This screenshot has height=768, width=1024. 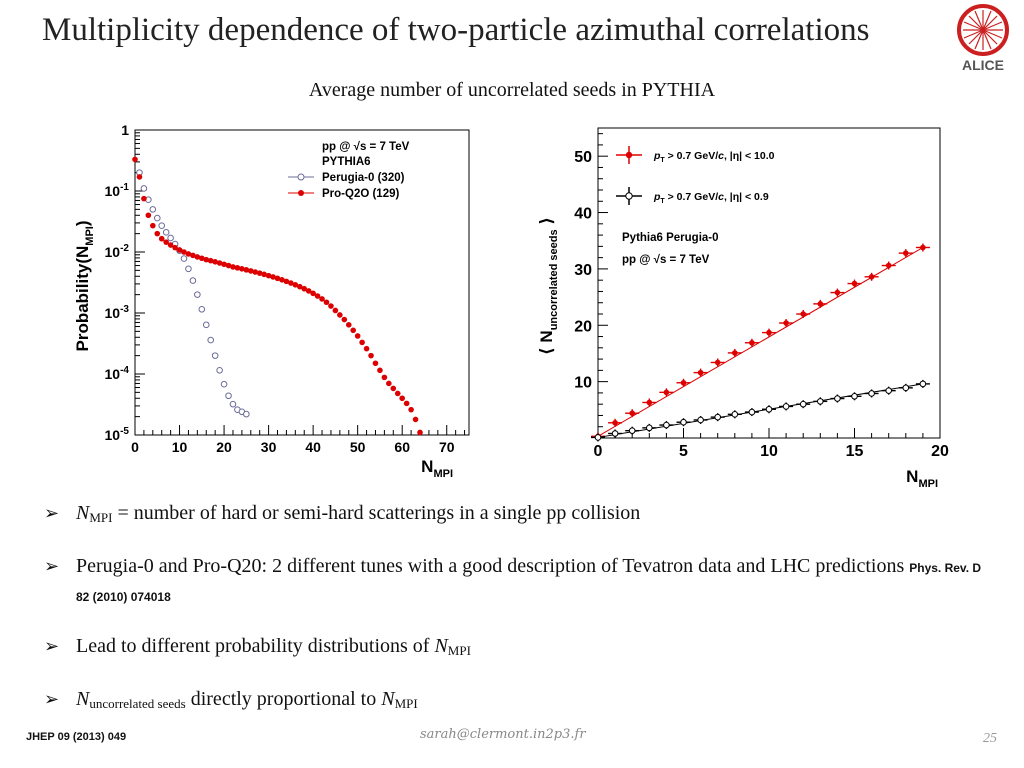 I want to click on y-tick-label: 1, so click(x=125, y=130).